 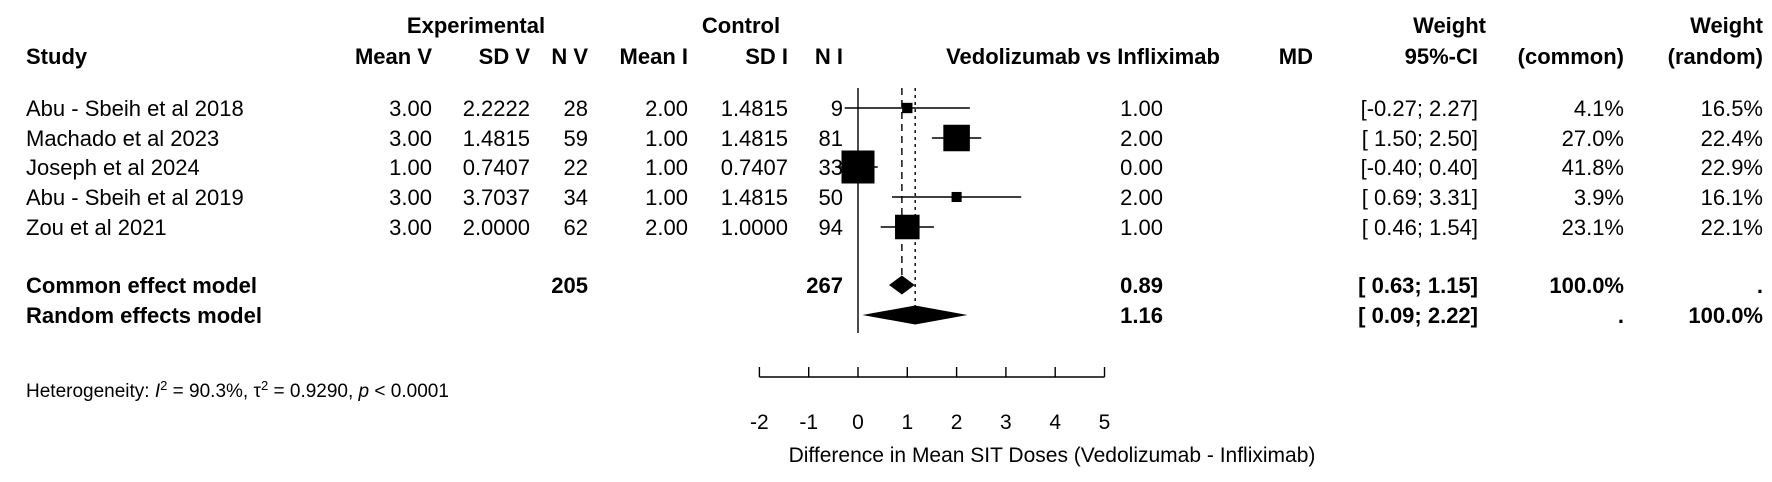 I want to click on cell-w-common: 41.8%, so click(x=1593, y=167).